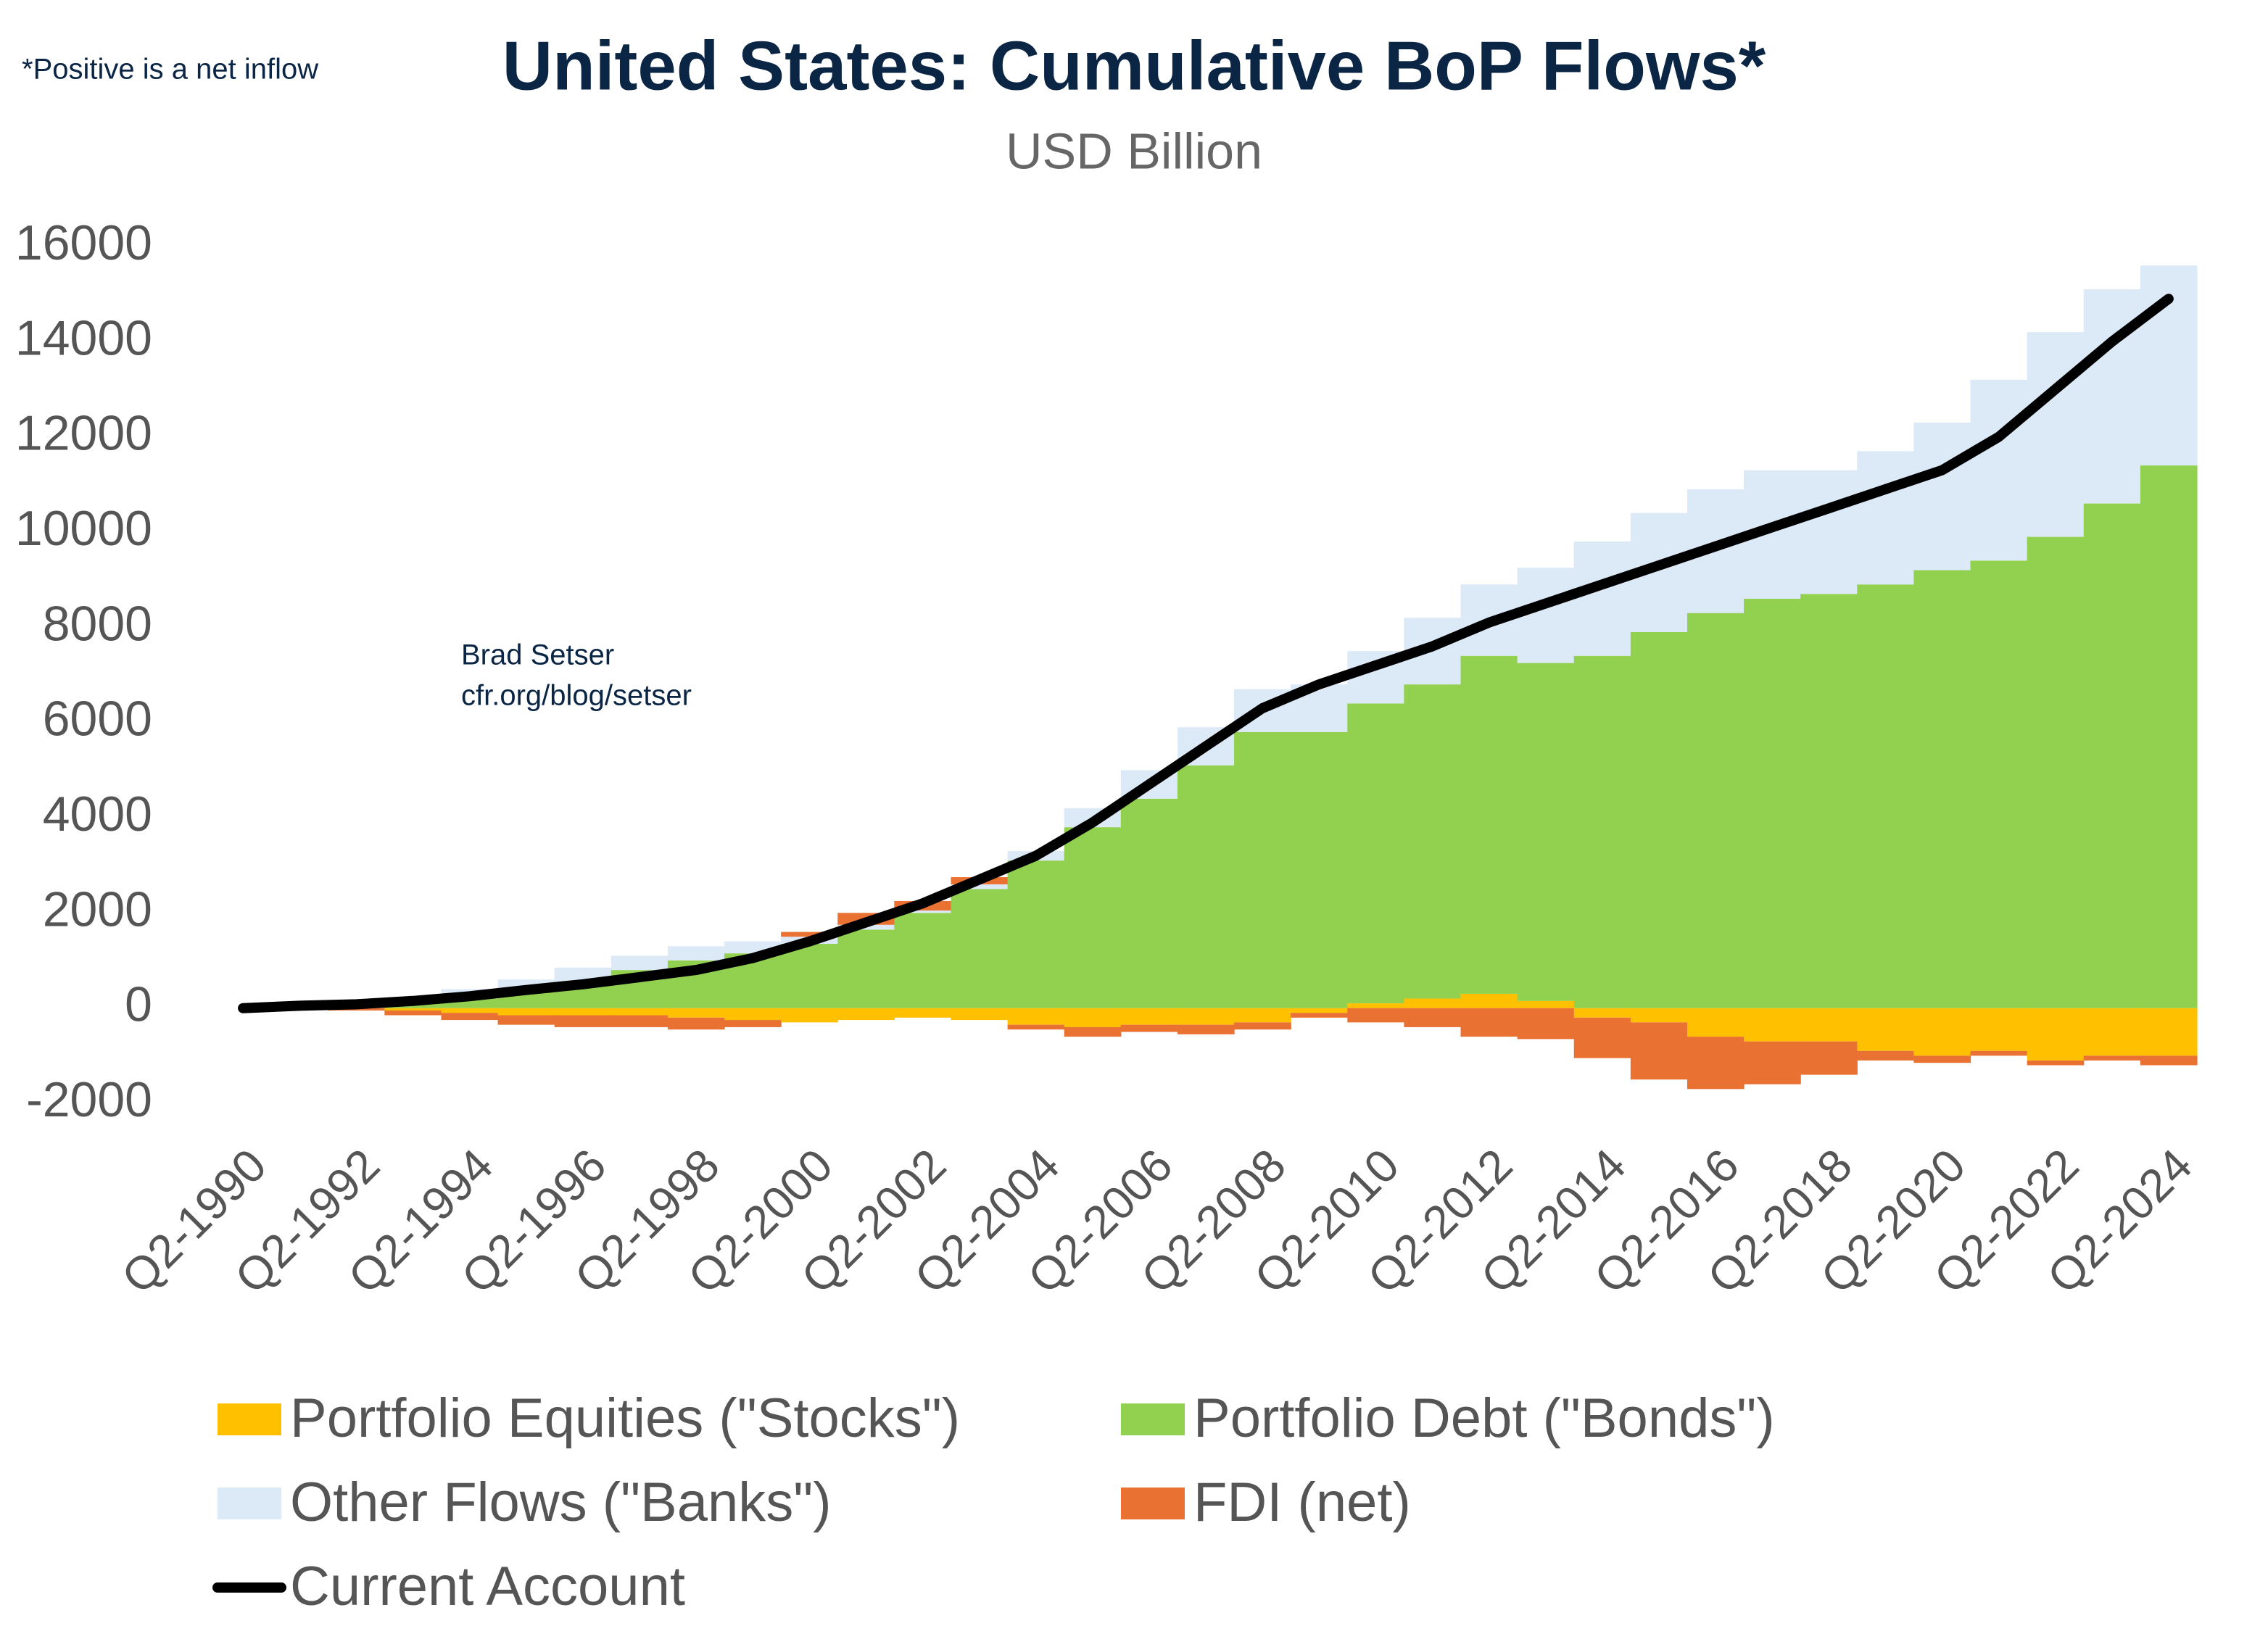  I want to click on y-tick-label: 8000, so click(97, 623).